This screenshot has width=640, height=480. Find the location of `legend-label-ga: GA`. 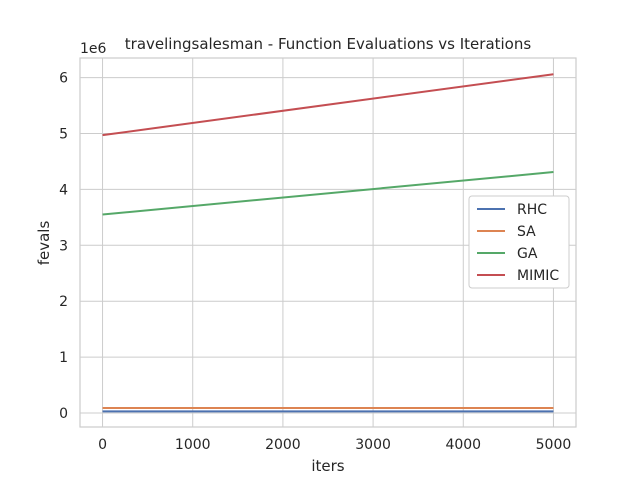

legend-label-ga: GA is located at coordinates (527, 254).